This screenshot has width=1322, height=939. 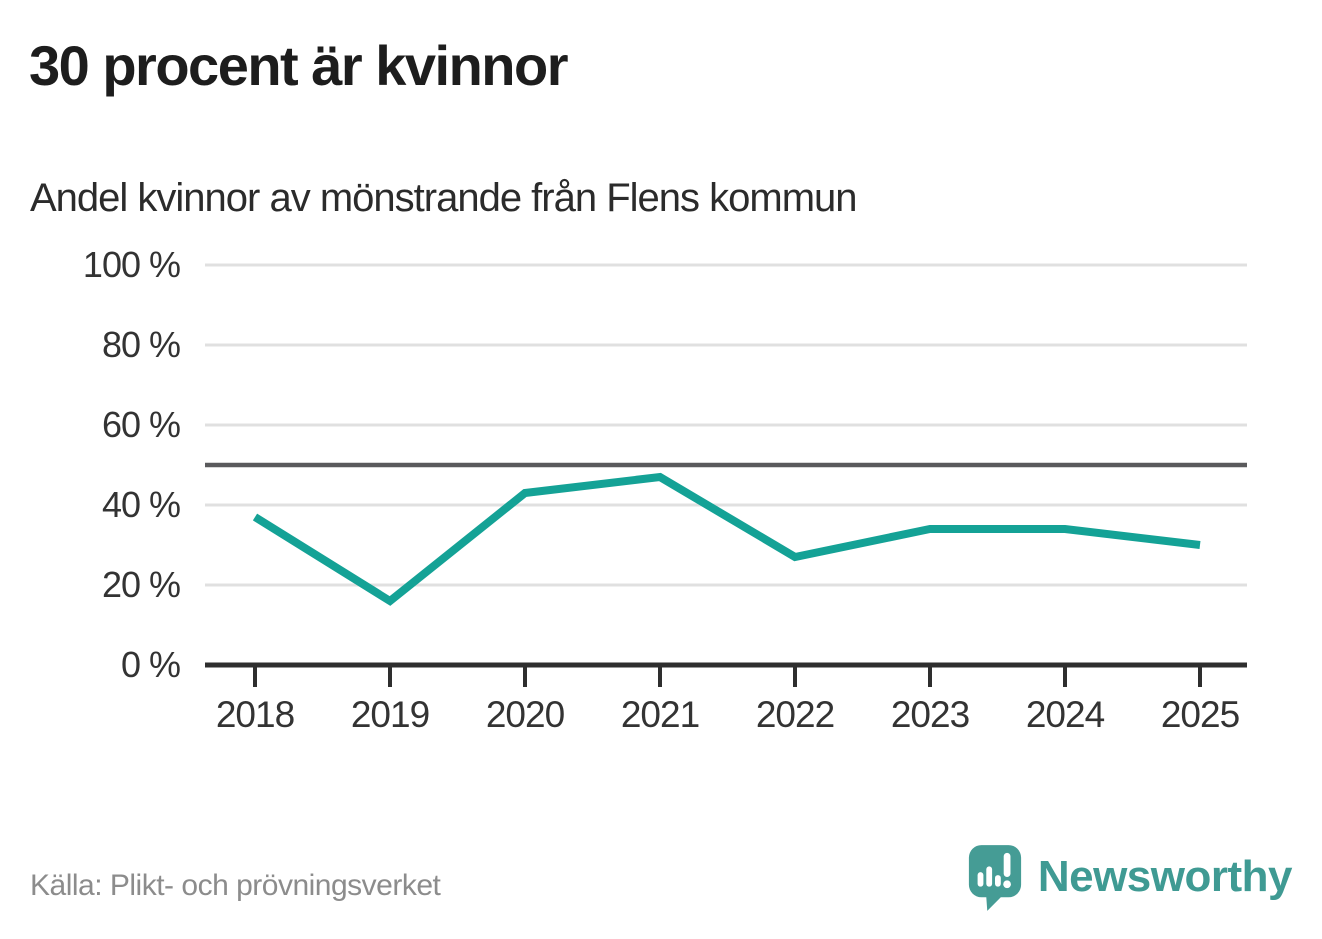 I want to click on x-axis-tick-label: 2018, so click(x=255, y=714).